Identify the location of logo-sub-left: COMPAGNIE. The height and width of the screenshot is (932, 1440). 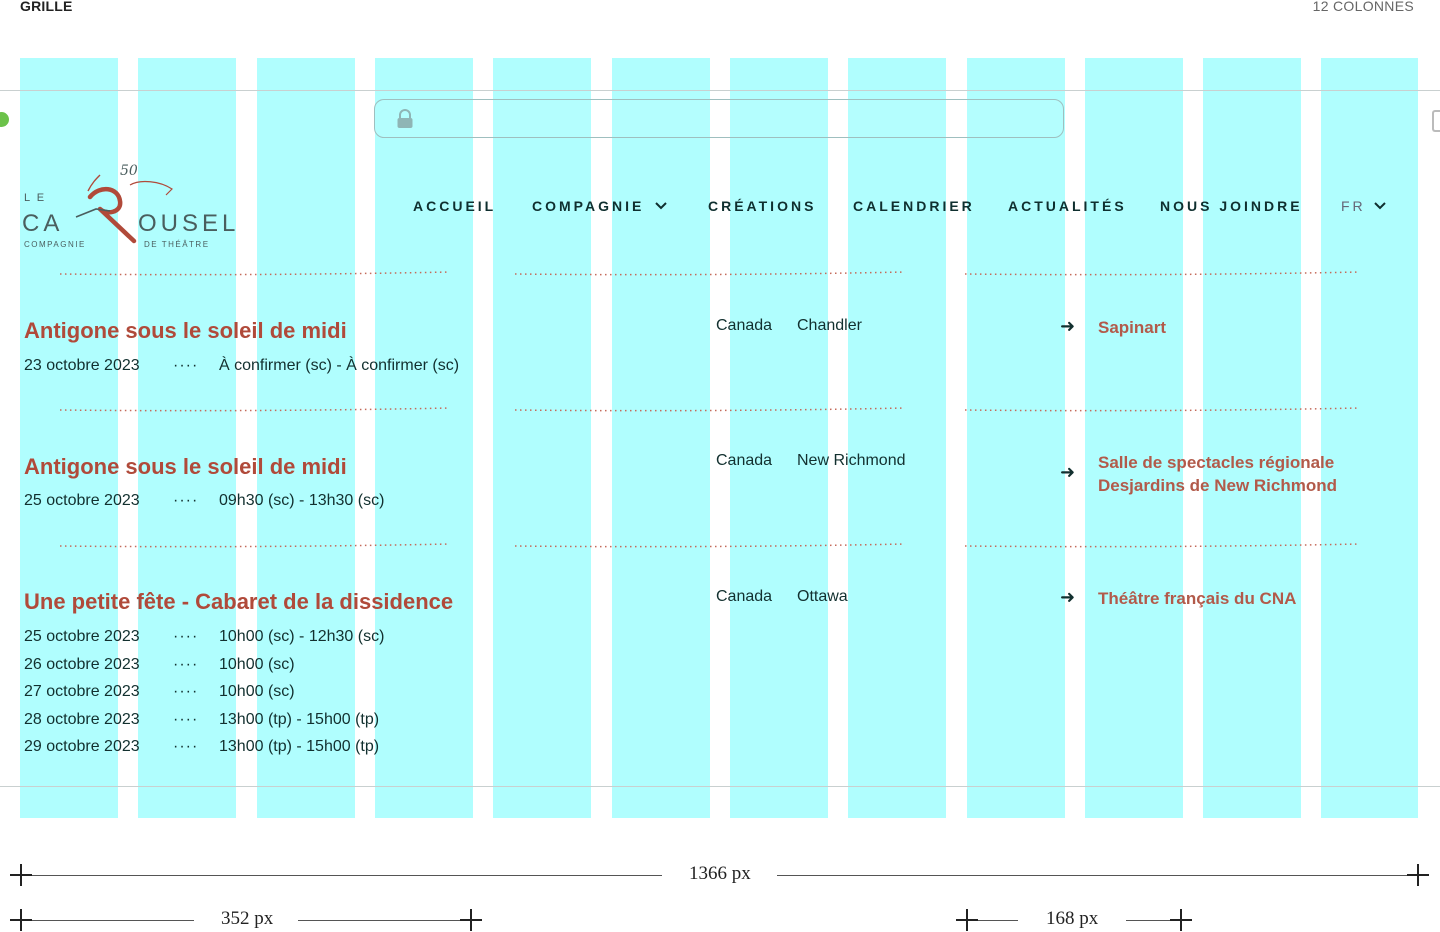
(55, 244).